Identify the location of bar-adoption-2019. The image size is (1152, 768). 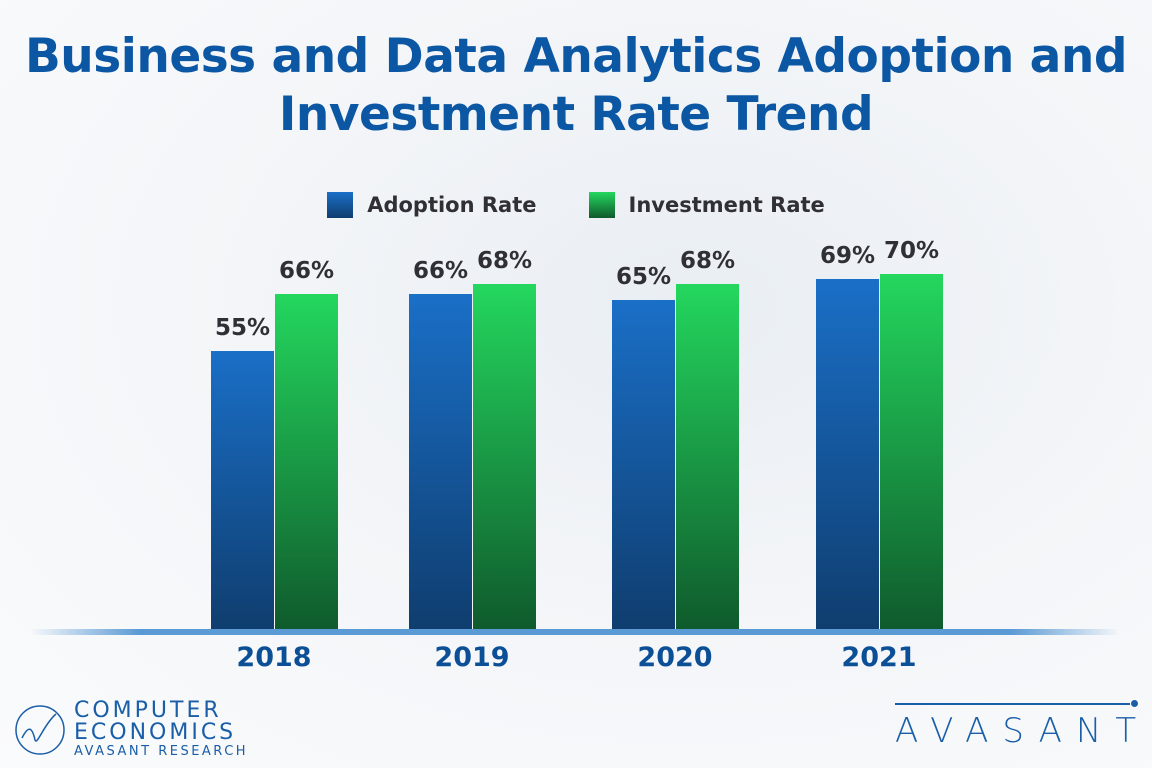
(440, 462).